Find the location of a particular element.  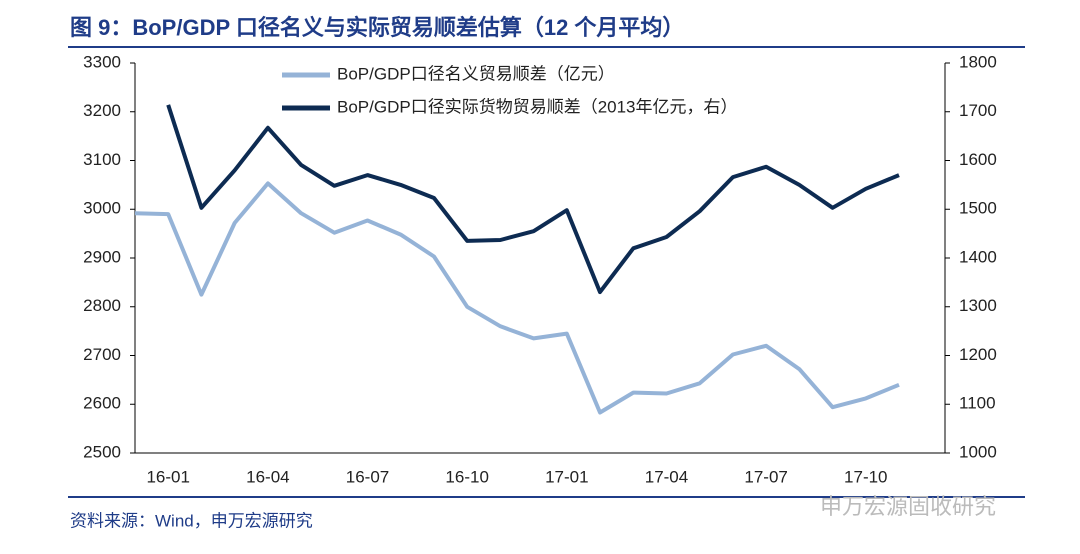

y-tick-label: 3100 is located at coordinates (102, 159).